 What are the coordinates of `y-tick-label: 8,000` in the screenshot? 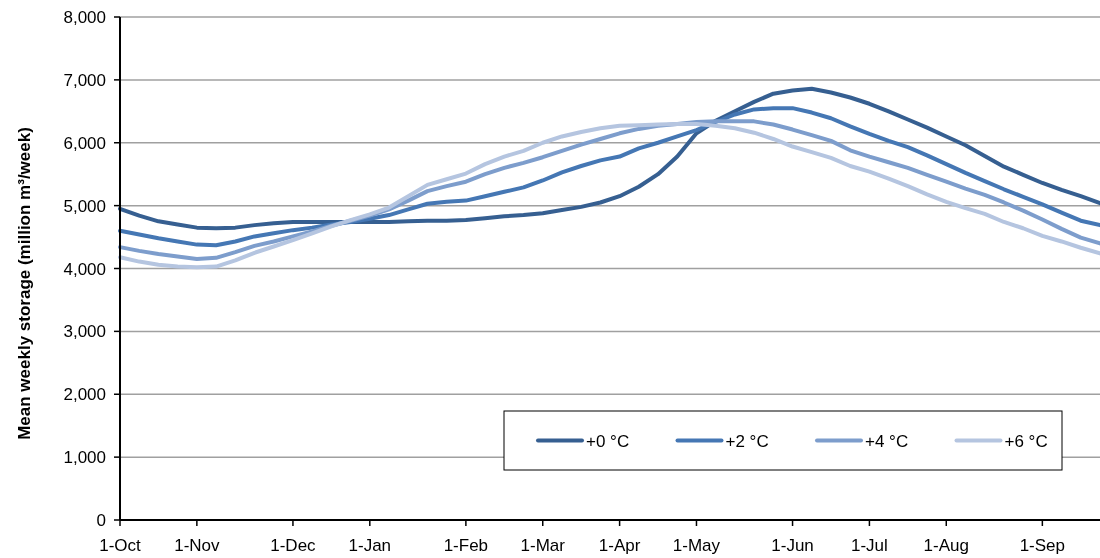 It's located at (84, 17).